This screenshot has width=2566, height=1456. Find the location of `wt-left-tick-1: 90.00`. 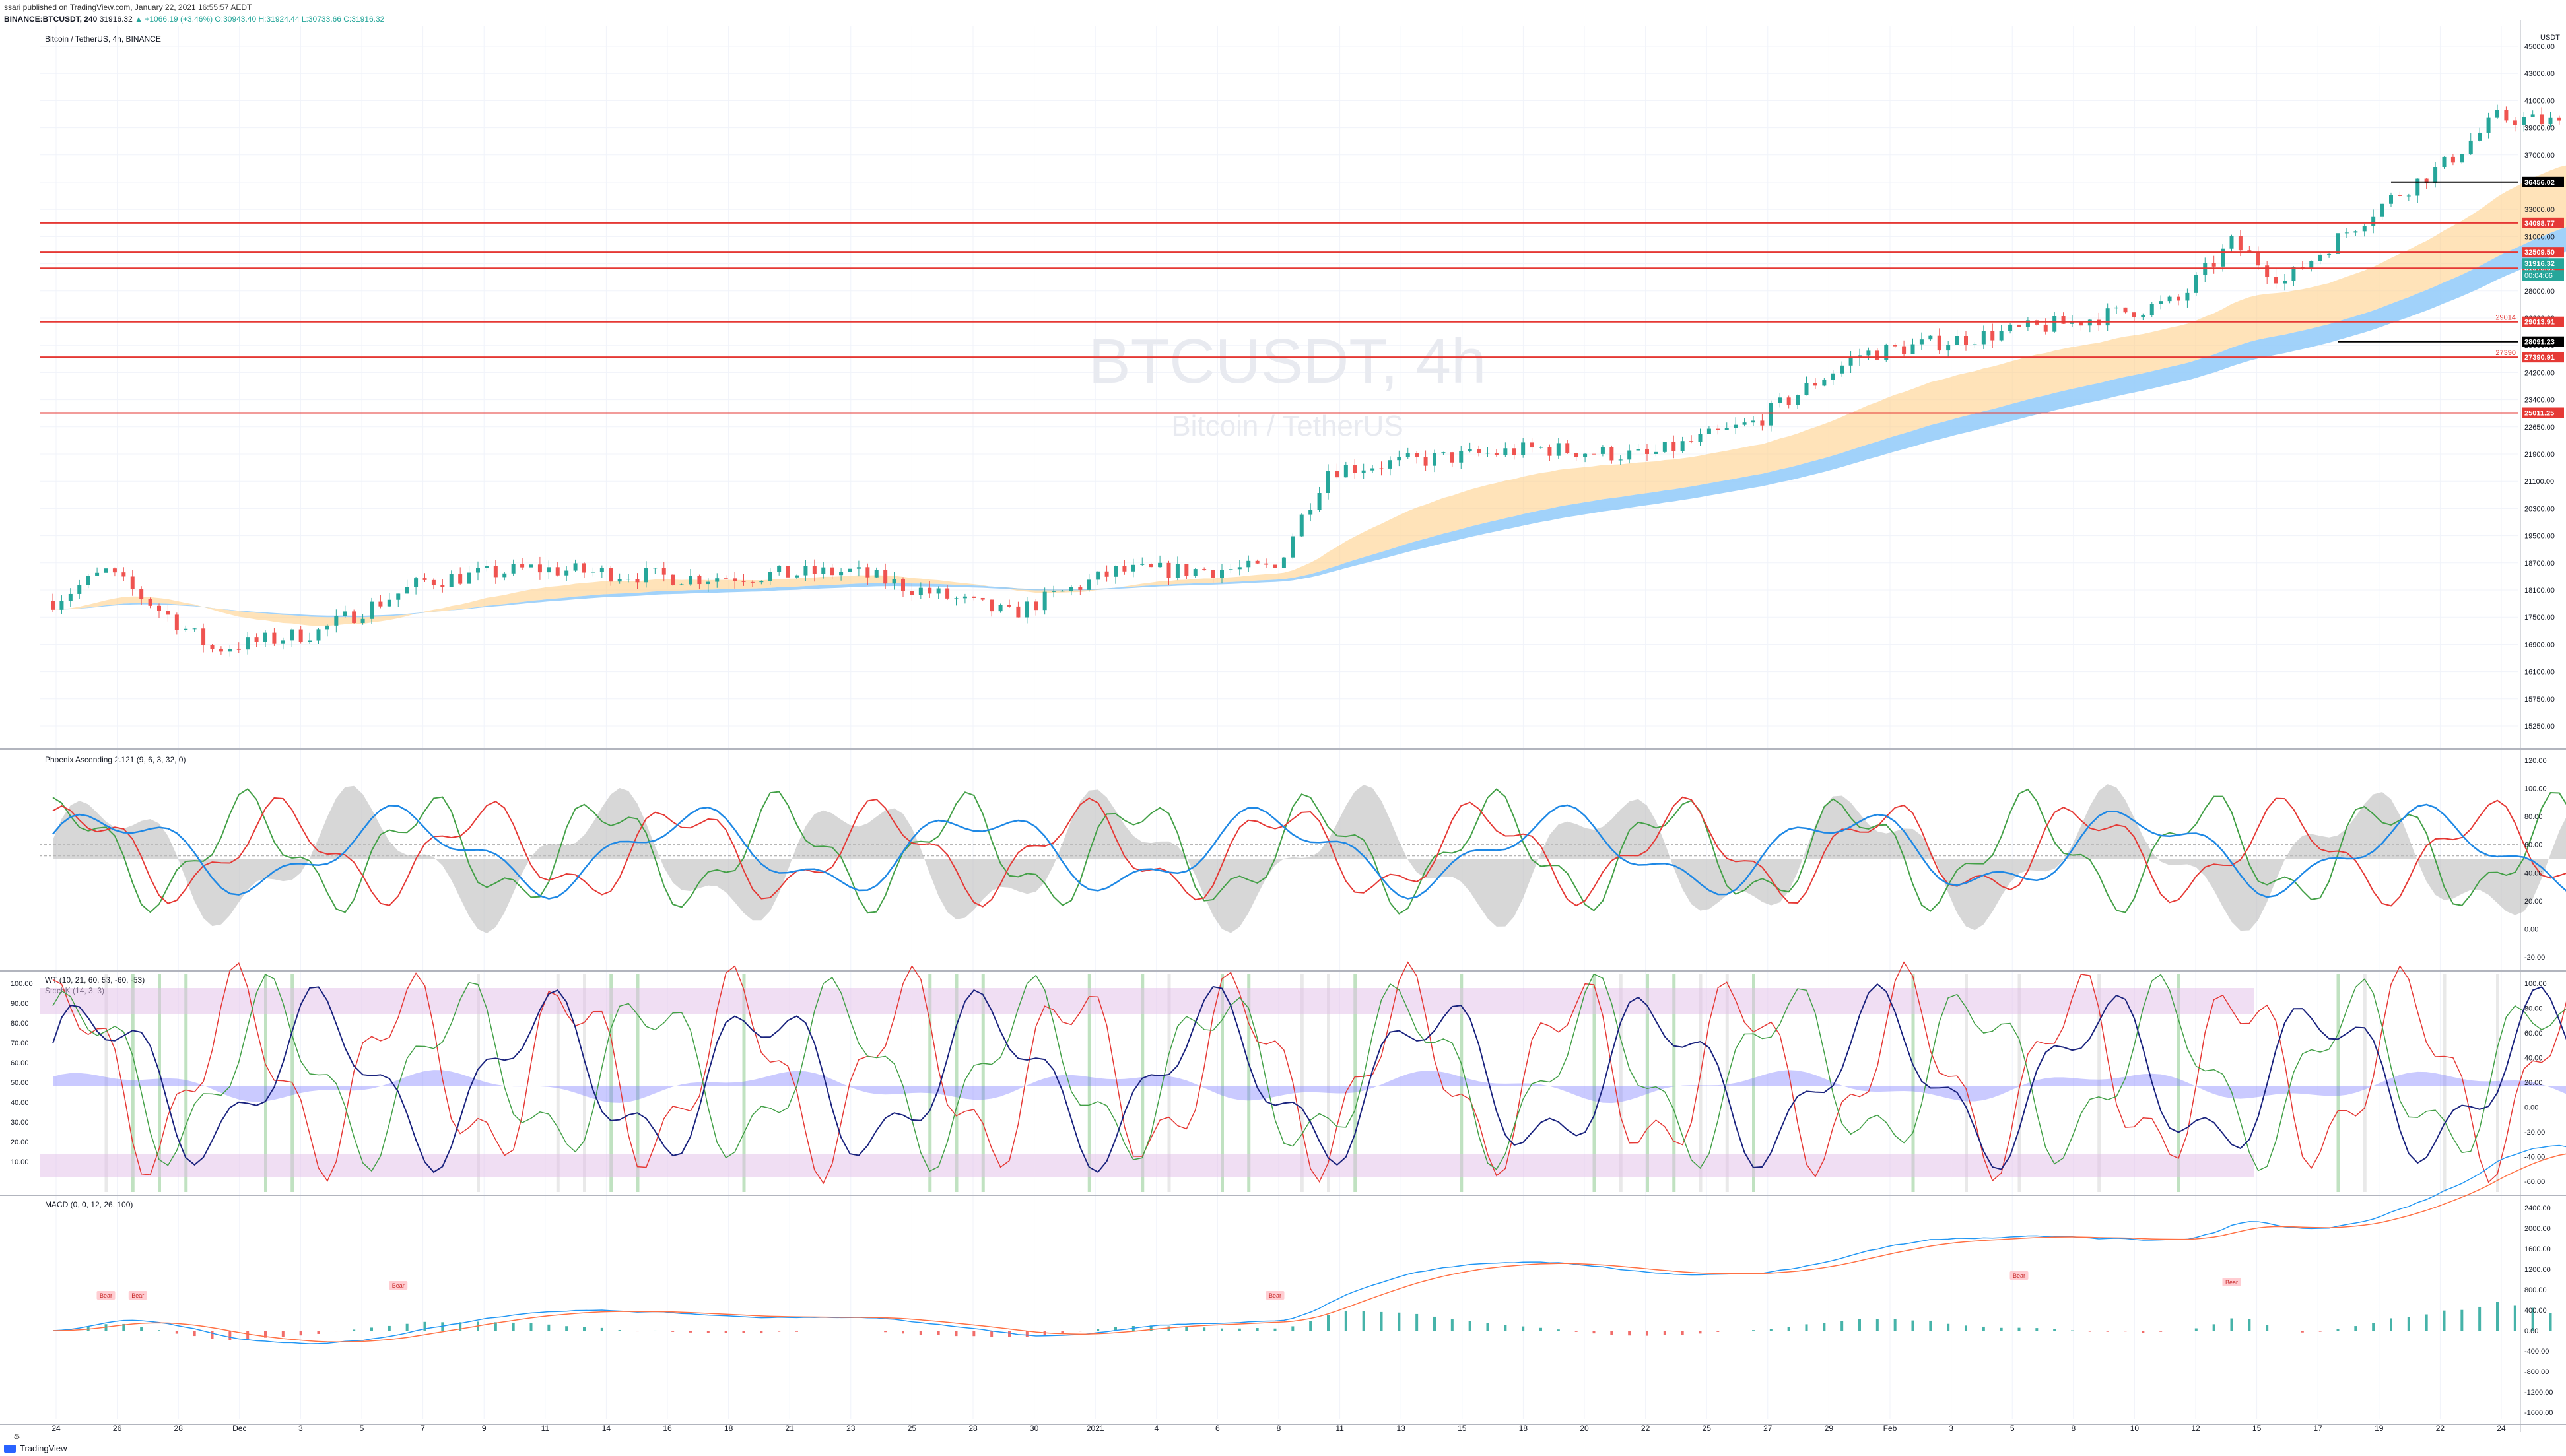

wt-left-tick-1: 90.00 is located at coordinates (20, 1004).